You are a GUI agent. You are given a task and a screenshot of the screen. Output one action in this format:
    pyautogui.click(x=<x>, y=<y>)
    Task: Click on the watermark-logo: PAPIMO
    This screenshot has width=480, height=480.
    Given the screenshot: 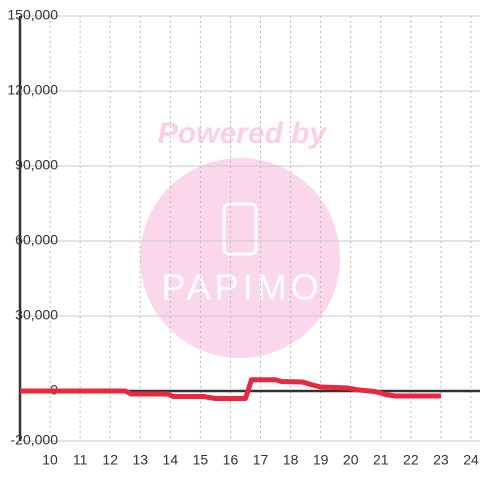 What is the action you would take?
    pyautogui.click(x=241, y=287)
    